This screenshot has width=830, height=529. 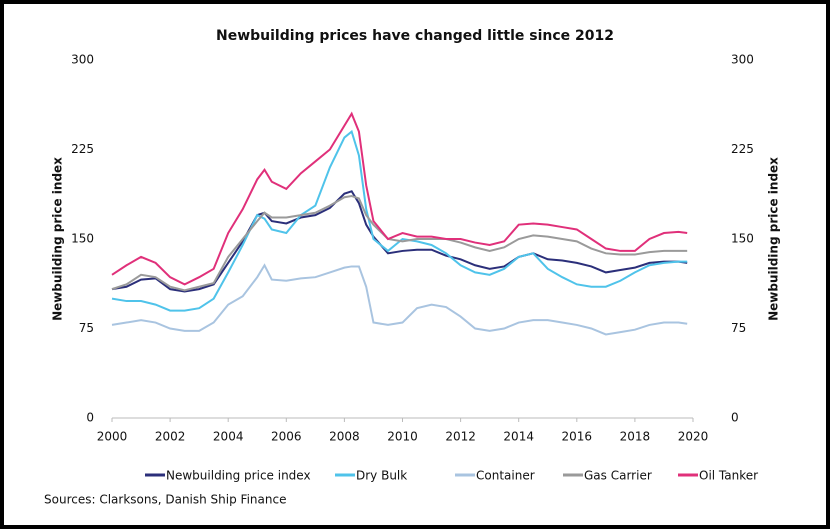 I want to click on x-tick-label: 2004, so click(x=228, y=437).